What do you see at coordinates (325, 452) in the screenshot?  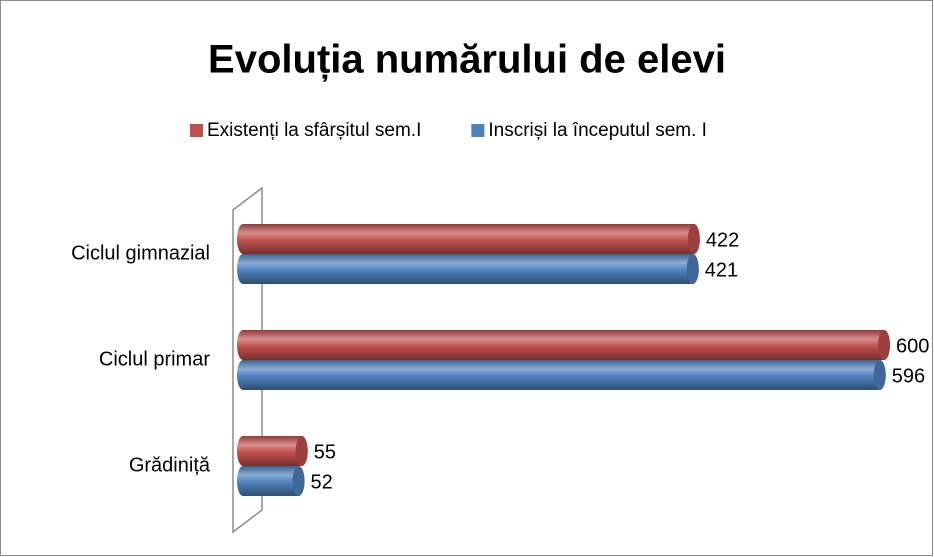 I see `data-label: 55` at bounding box center [325, 452].